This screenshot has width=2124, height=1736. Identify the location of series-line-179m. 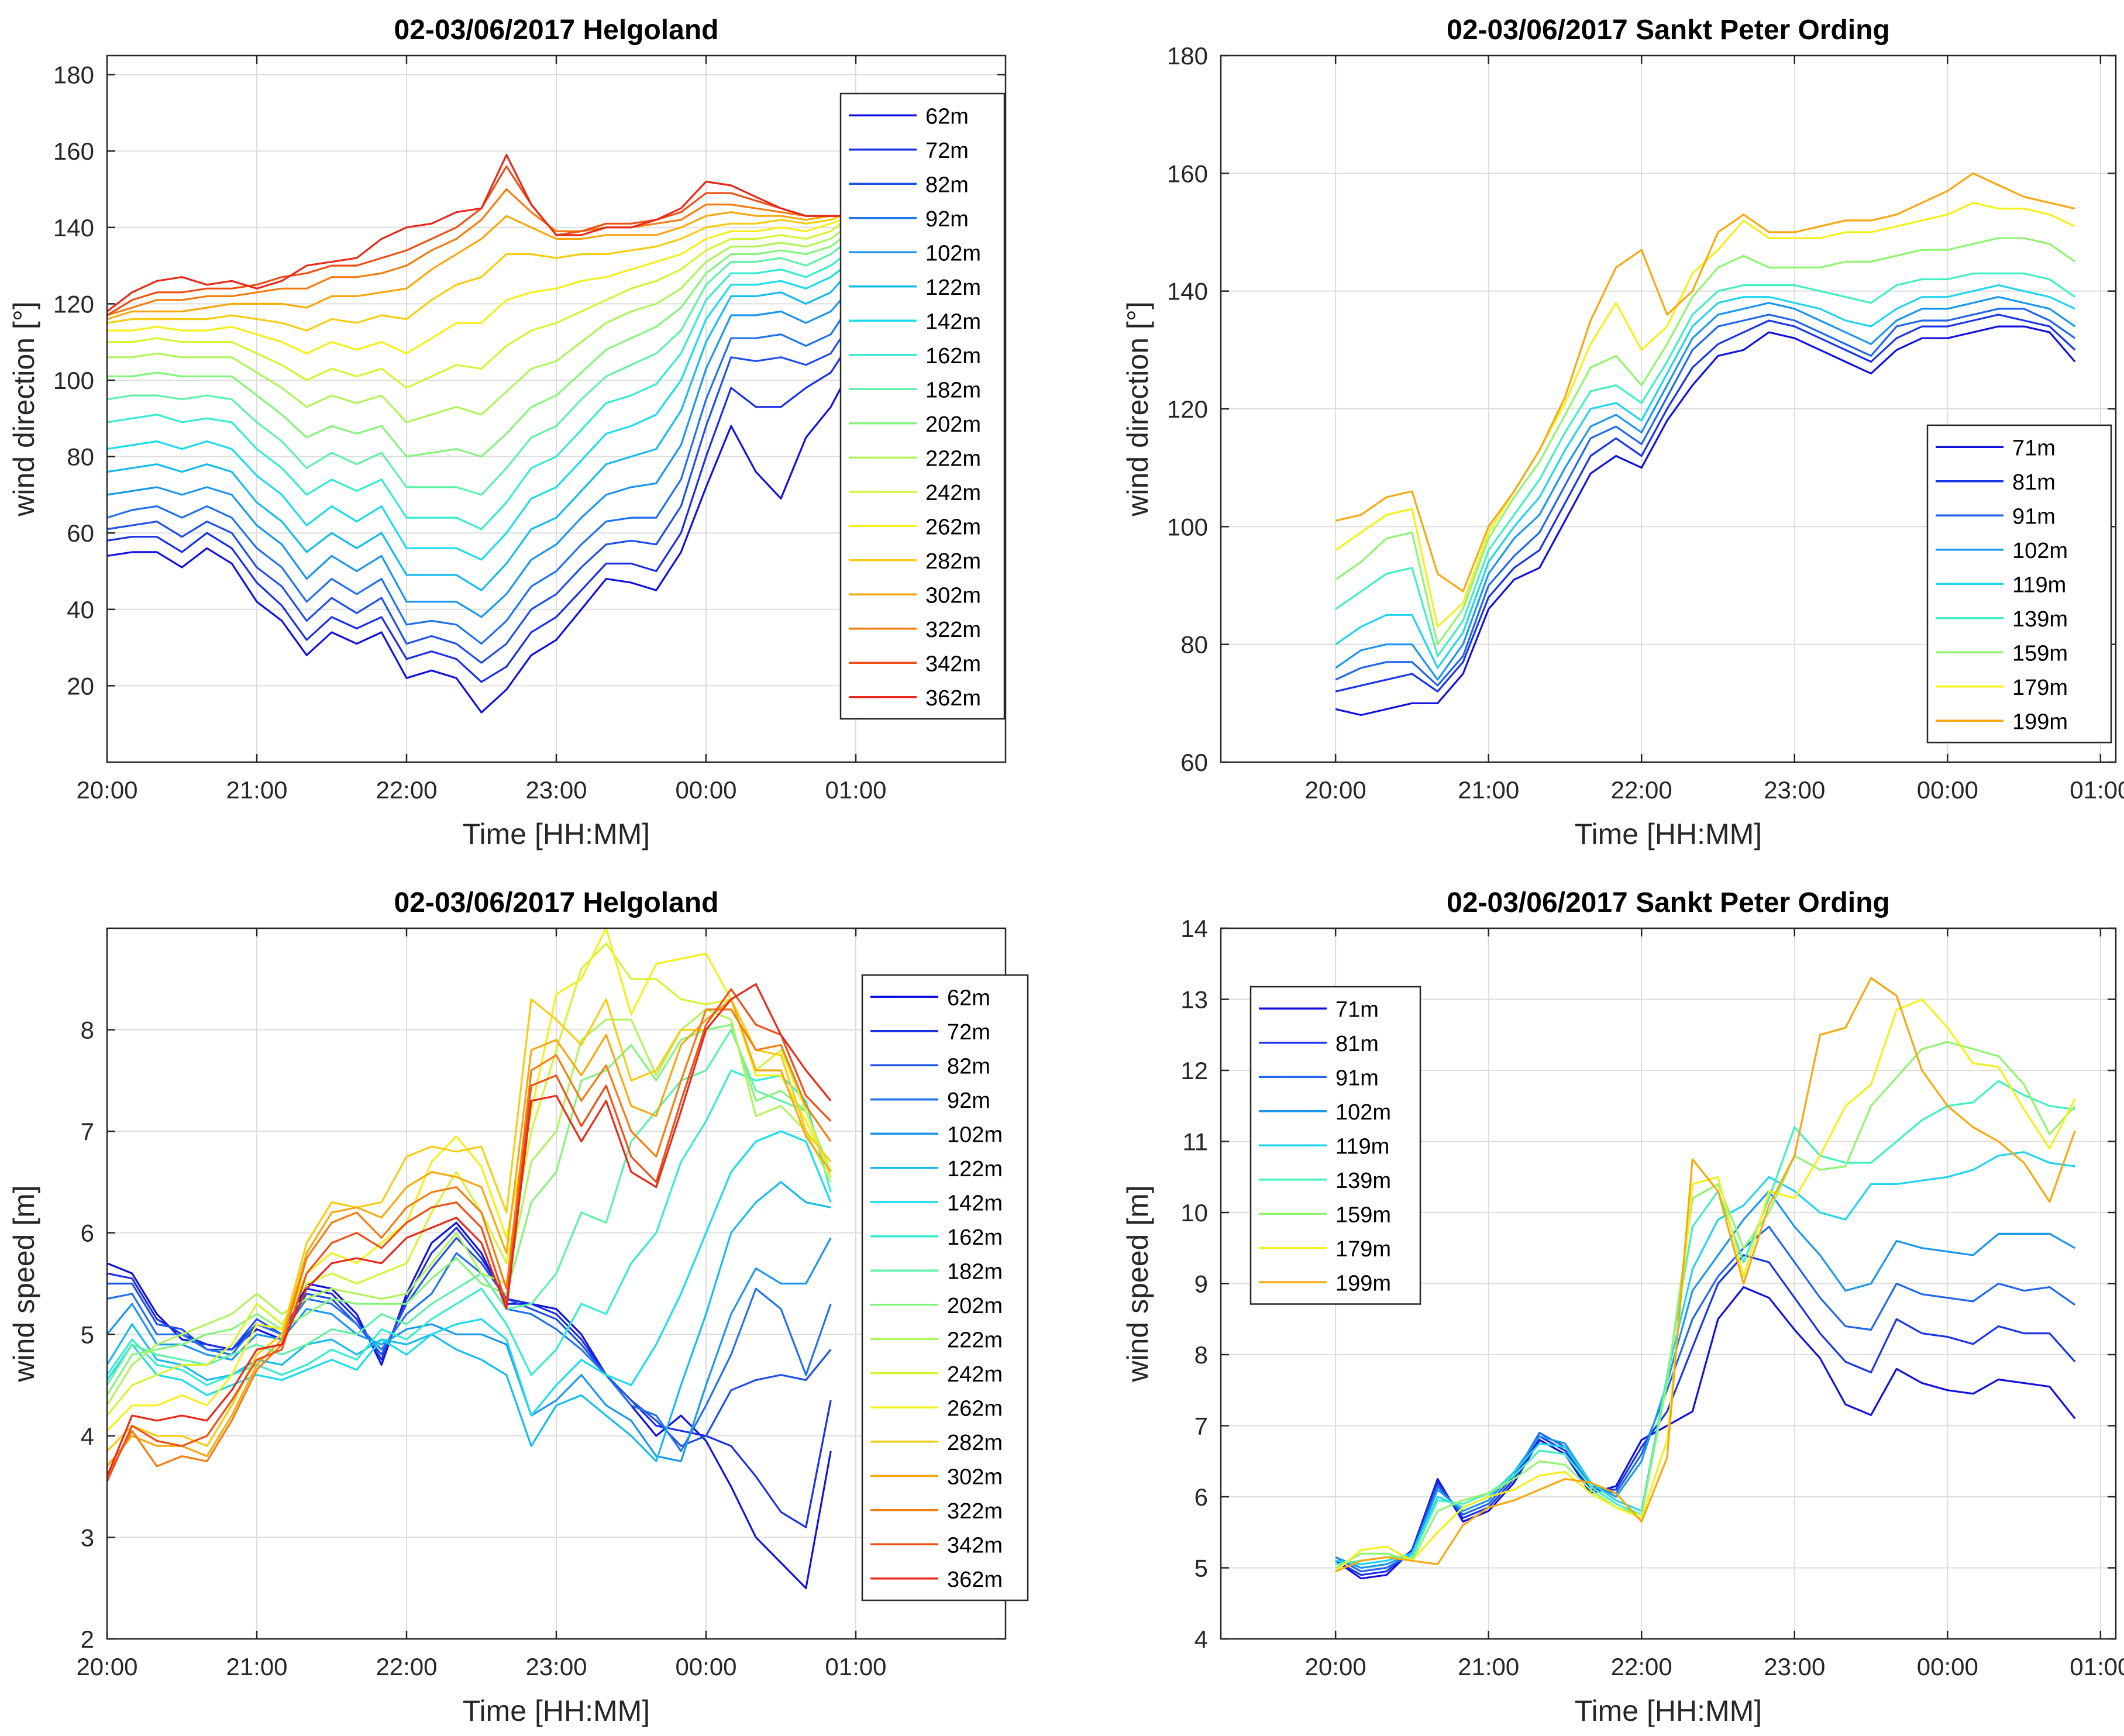
(1705, 1285).